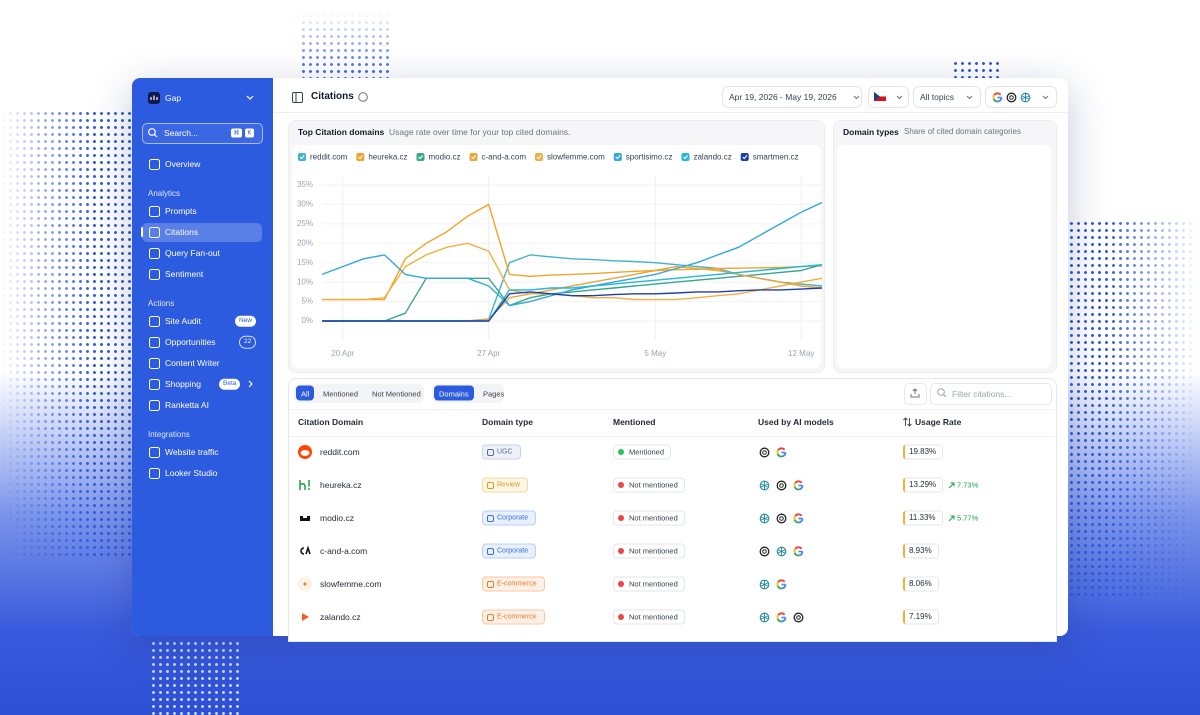  Describe the element at coordinates (184, 273) in the screenshot. I see `nav-item: Sentiment` at that location.